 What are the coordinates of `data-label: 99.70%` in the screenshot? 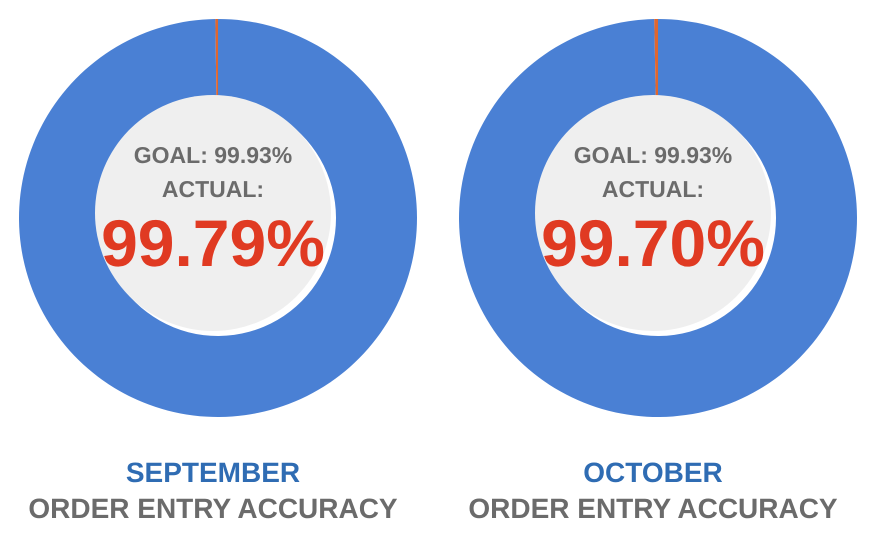 It's located at (653, 243).